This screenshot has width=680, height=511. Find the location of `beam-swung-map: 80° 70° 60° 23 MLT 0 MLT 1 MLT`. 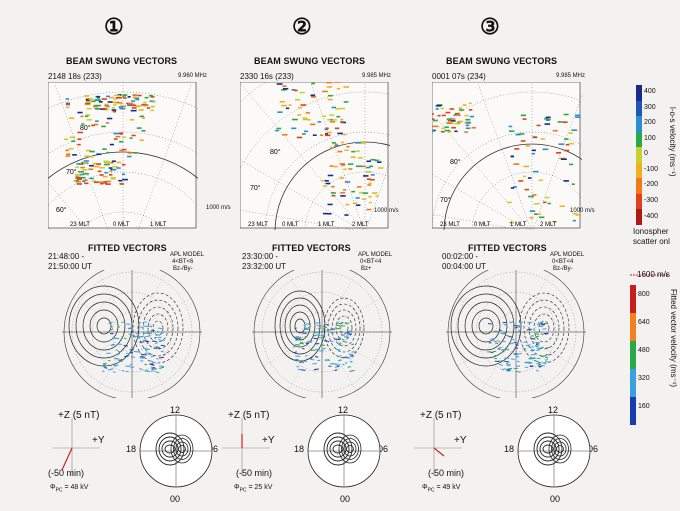

beam-swung-map: 80° 70° 60° 23 MLT 0 MLT 1 MLT is located at coordinates (123, 156).